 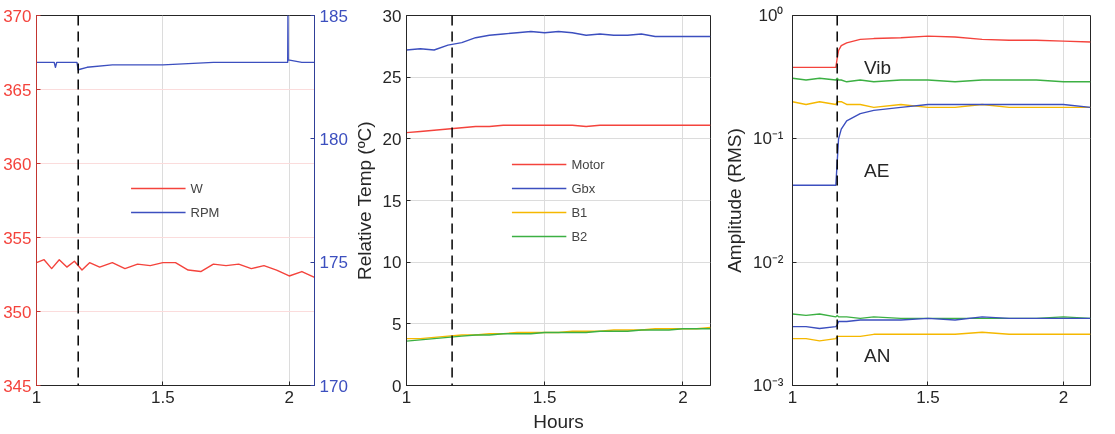 What do you see at coordinates (392, 201) in the screenshot?
I see `y-tick-label: 15` at bounding box center [392, 201].